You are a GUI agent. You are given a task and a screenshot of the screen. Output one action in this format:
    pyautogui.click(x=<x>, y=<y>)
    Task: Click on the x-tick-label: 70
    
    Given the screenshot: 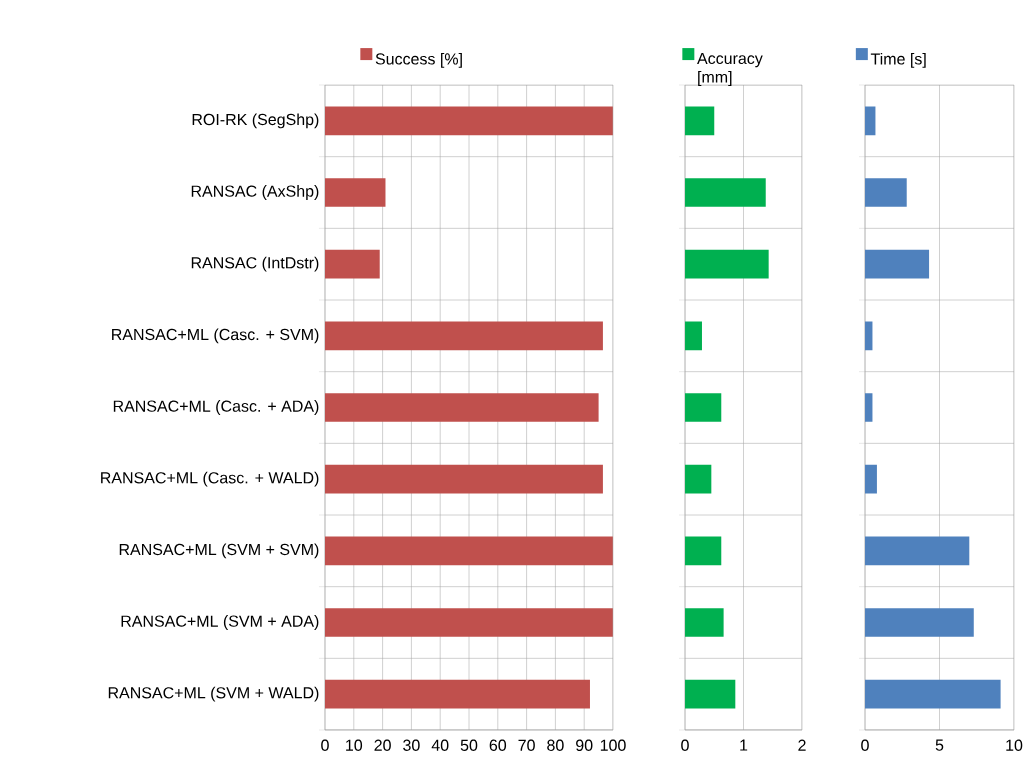 What is the action you would take?
    pyautogui.click(x=526, y=745)
    